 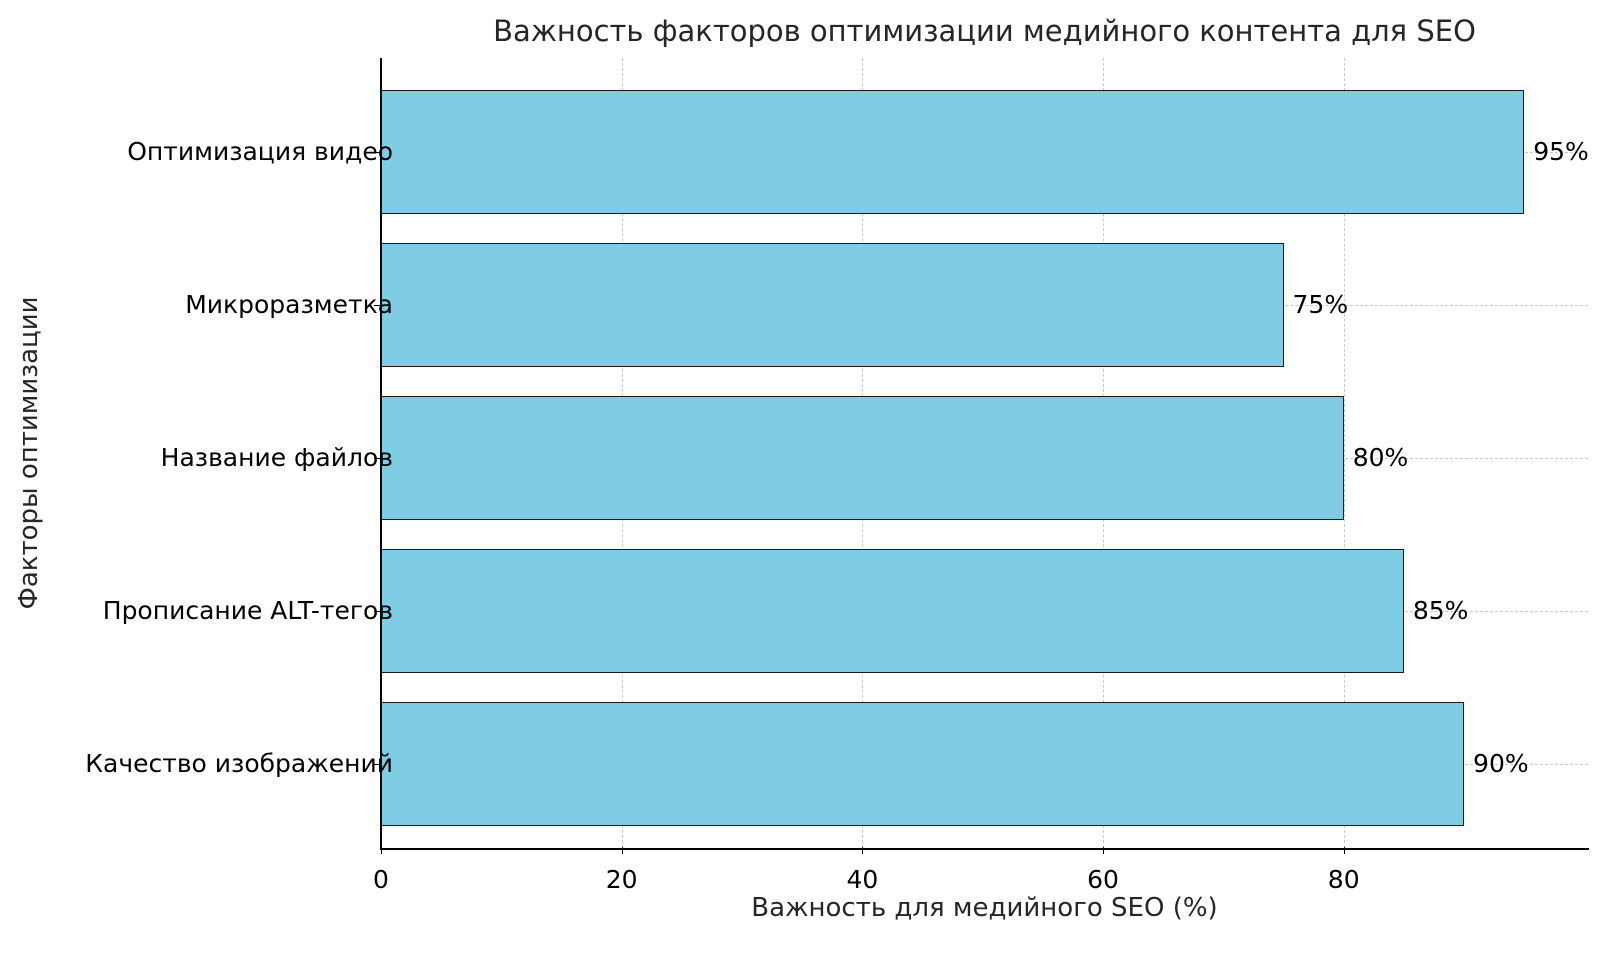 What do you see at coordinates (953, 152) in the screenshot?
I see `bar-optimizaciya-video` at bounding box center [953, 152].